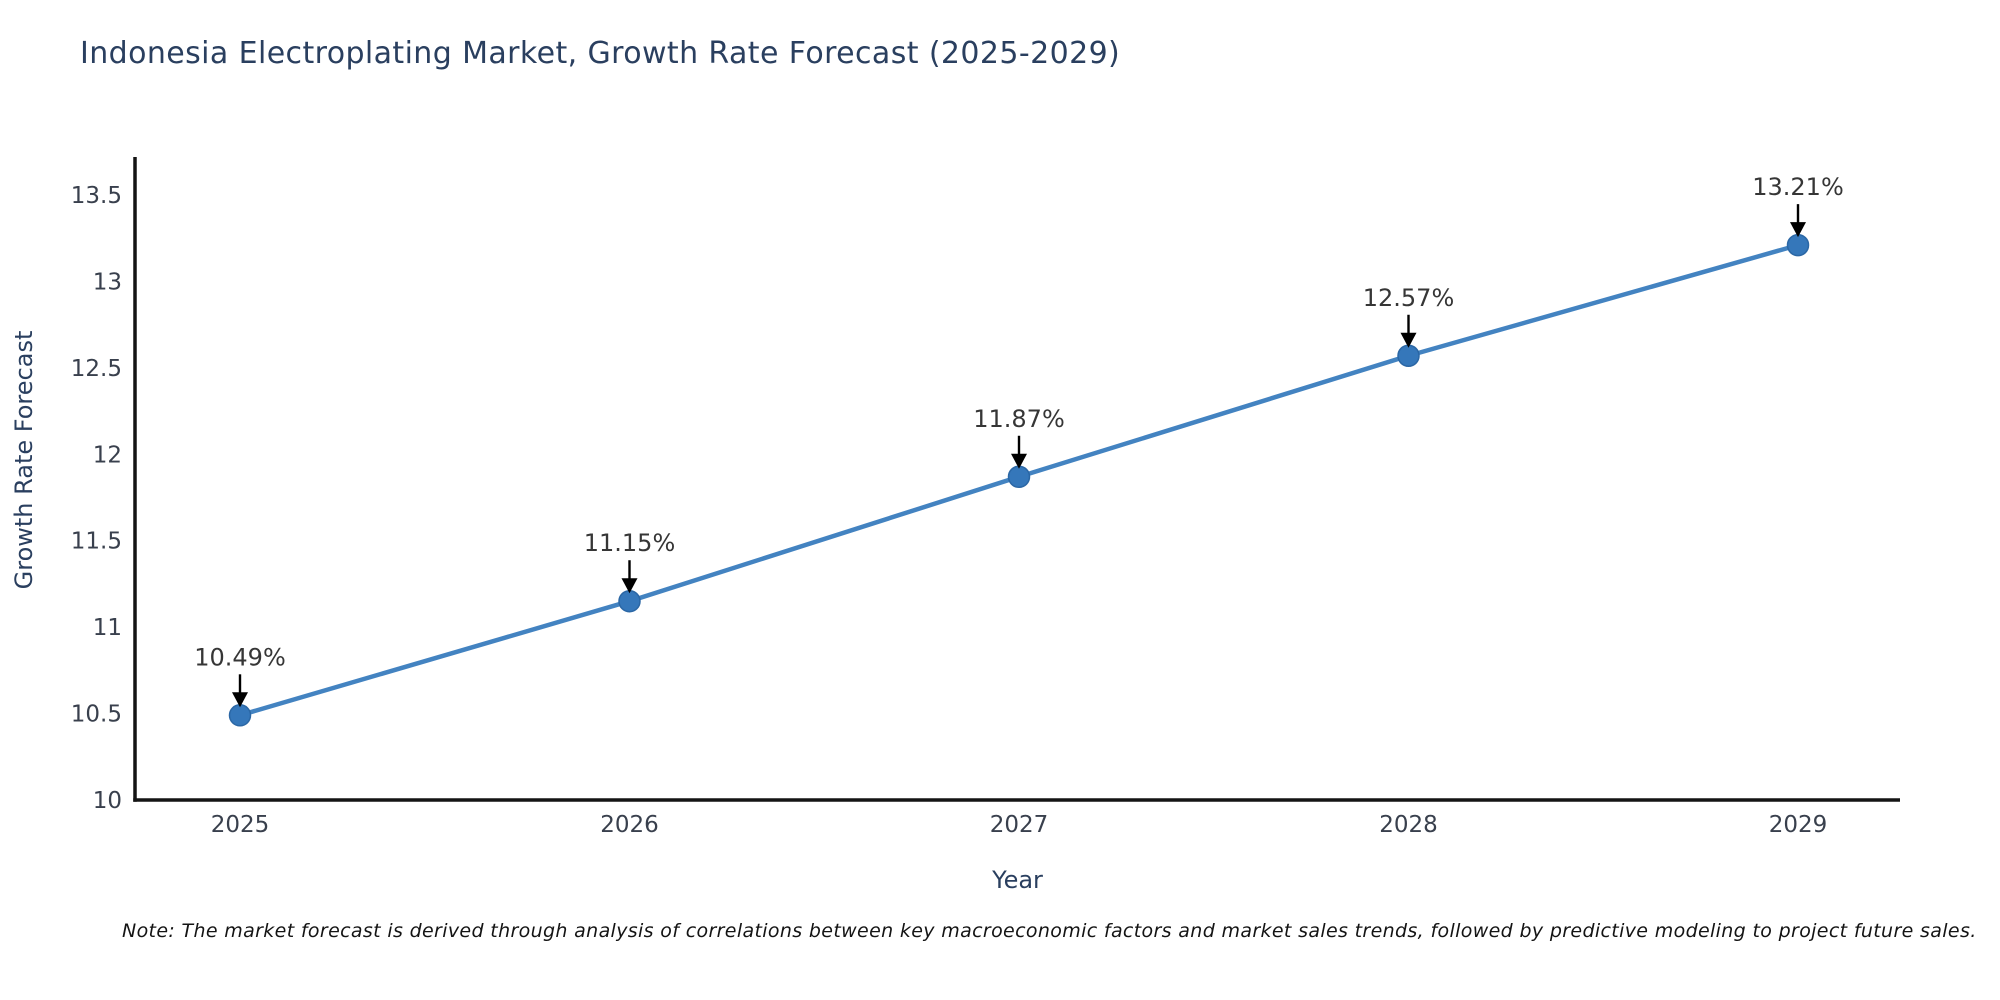 This screenshot has height=1000, width=2000. I want to click on y-tick-label-13: 13, so click(107, 282).